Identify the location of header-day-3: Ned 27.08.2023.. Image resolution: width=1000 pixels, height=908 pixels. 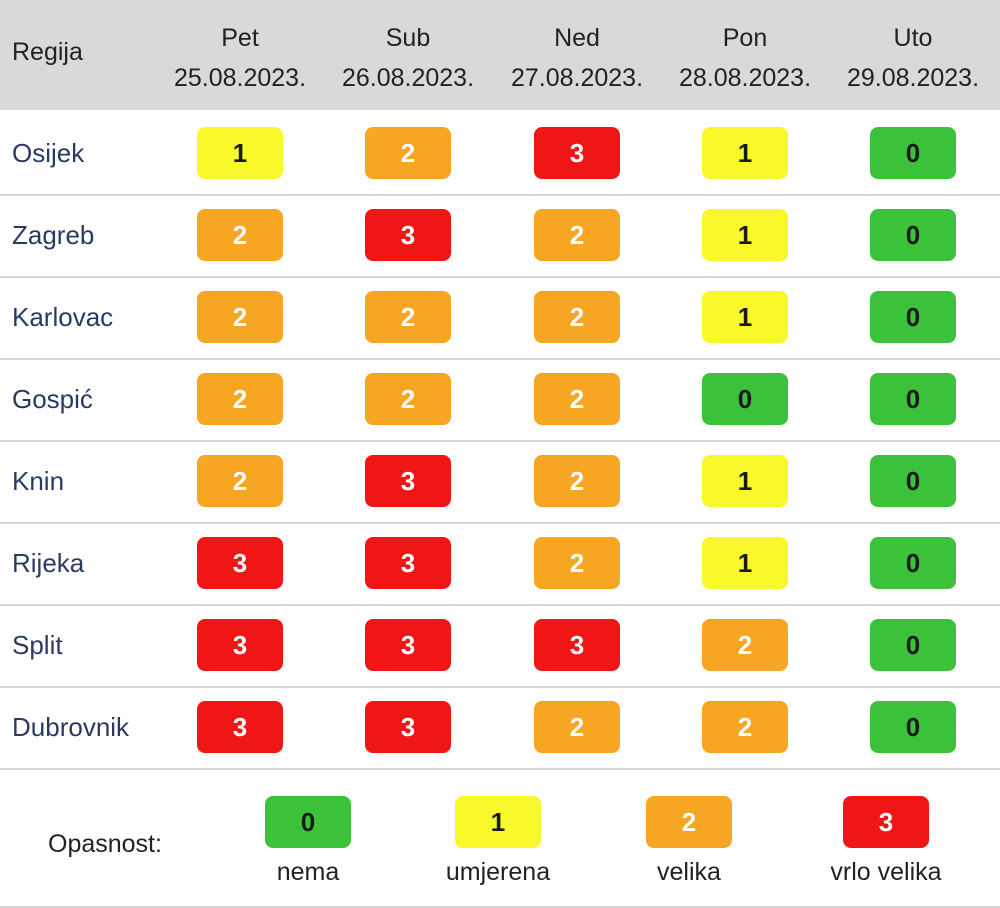
(577, 58).